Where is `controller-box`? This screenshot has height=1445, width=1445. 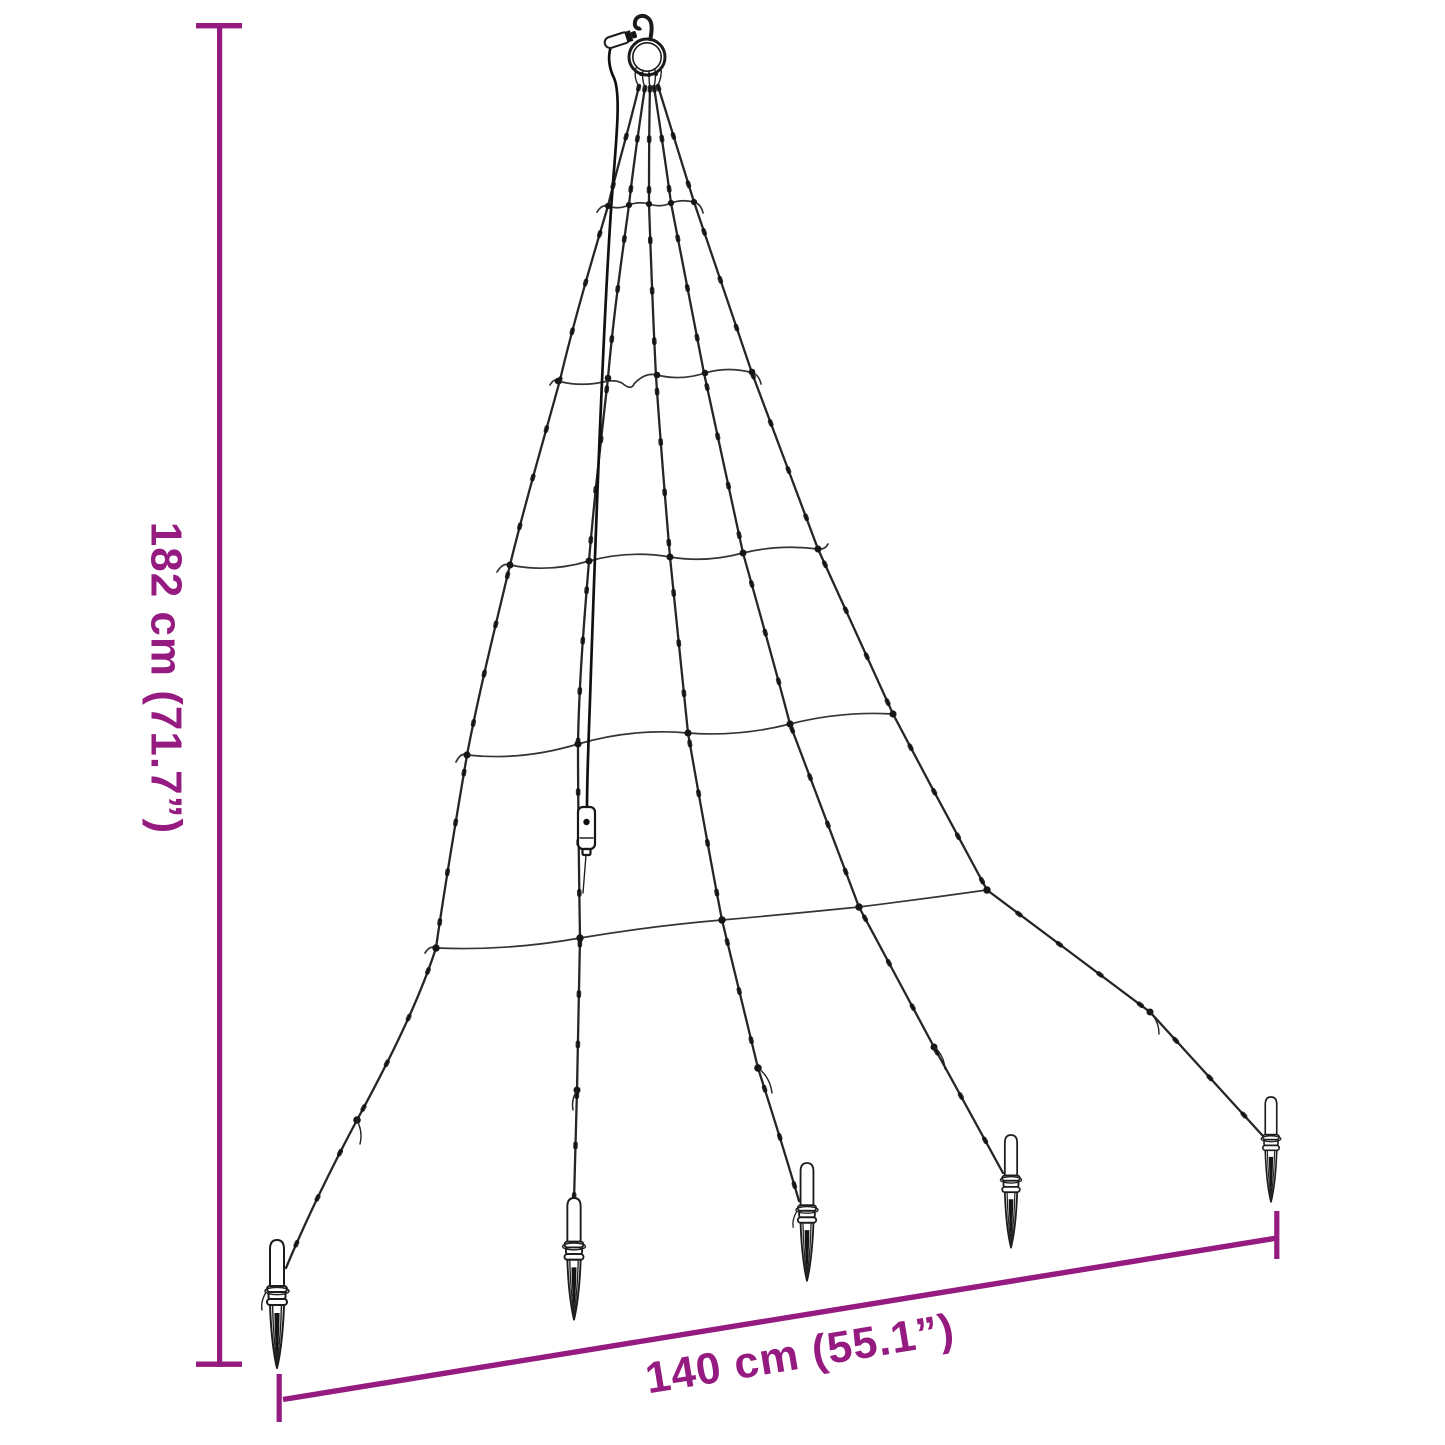
controller-box is located at coordinates (586, 849).